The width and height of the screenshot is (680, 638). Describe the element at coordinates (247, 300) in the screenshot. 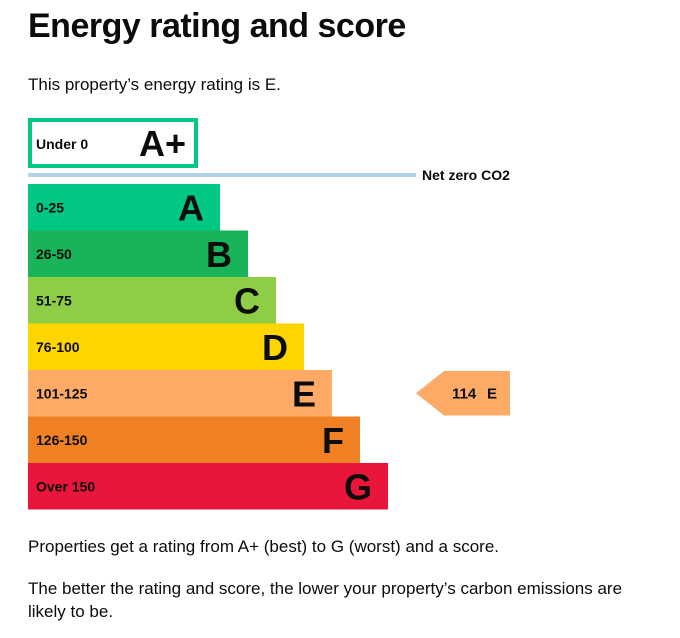

I see `rating-band-c-letter: C` at that location.